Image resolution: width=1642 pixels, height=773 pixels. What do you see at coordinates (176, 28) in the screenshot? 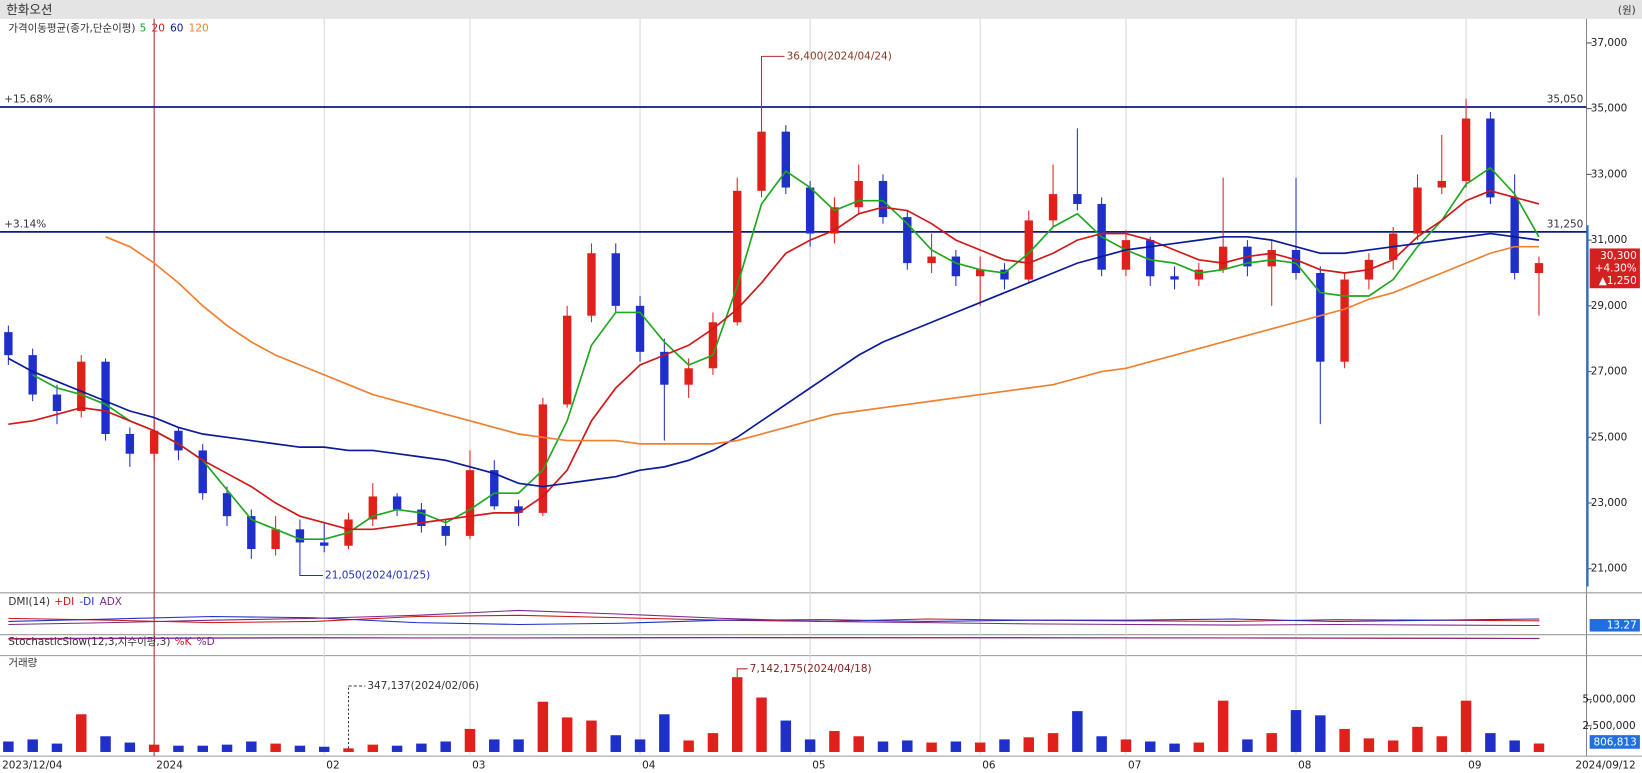
I see `legend-entry: 60` at bounding box center [176, 28].